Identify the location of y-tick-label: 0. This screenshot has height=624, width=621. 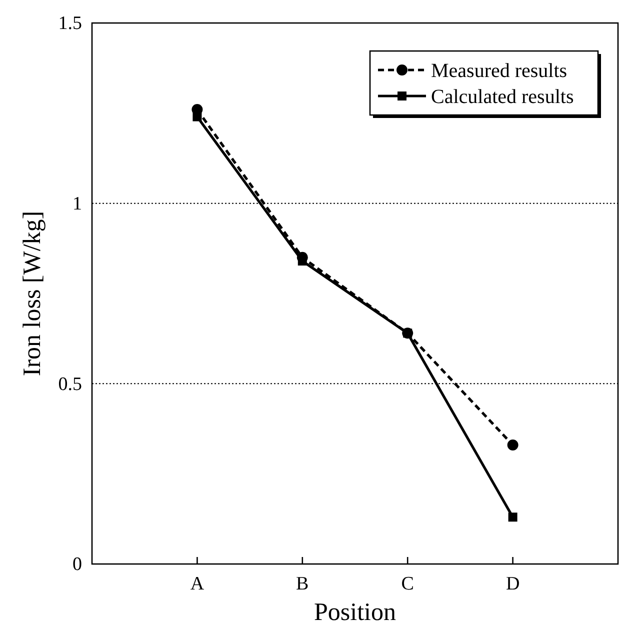
(77, 565).